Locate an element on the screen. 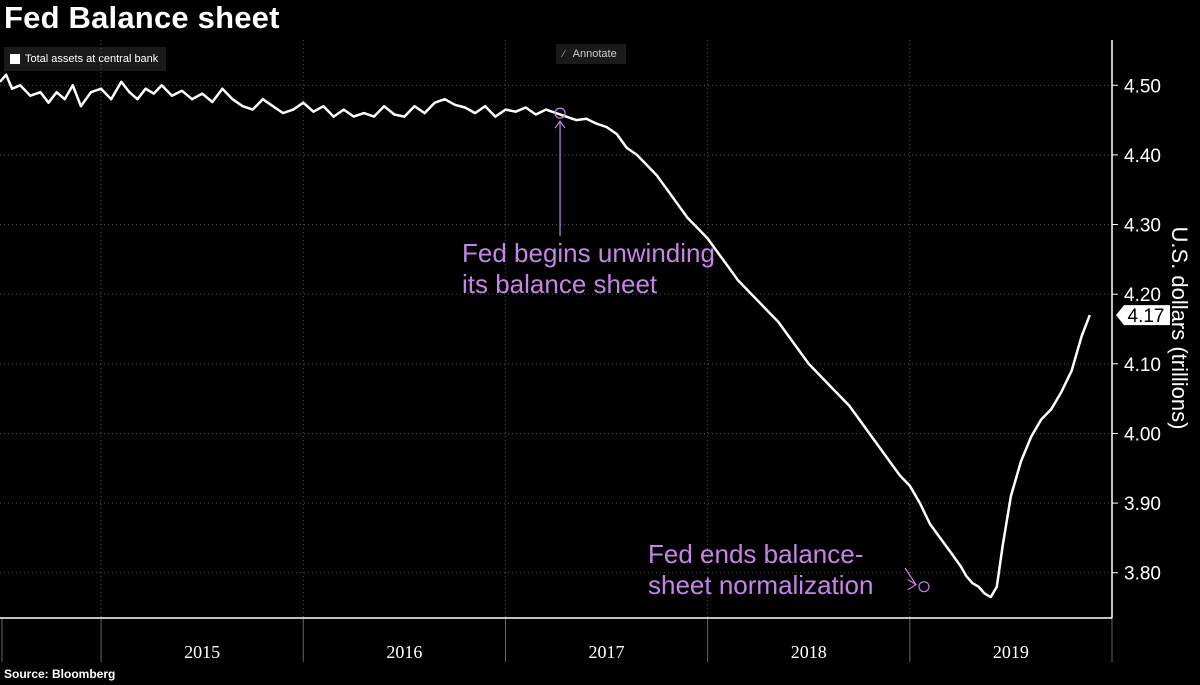 This screenshot has height=685, width=1200. y-tick-label: 4.10 is located at coordinates (1142, 365).